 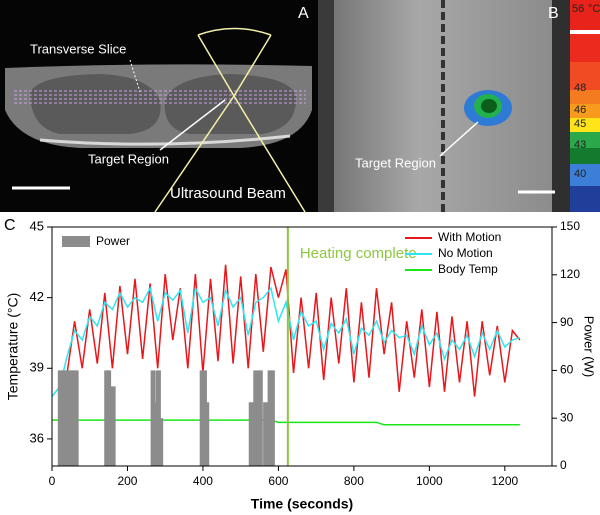 I want to click on y-axis-label: Temperature (°C), so click(x=13, y=347).